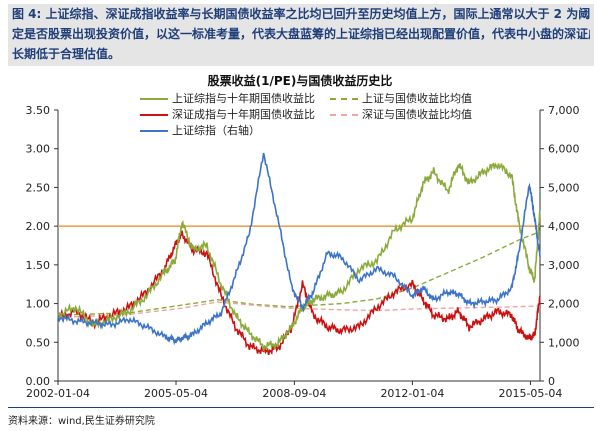  I want to click on y-left-tick-label: 3.50, so click(38, 110).